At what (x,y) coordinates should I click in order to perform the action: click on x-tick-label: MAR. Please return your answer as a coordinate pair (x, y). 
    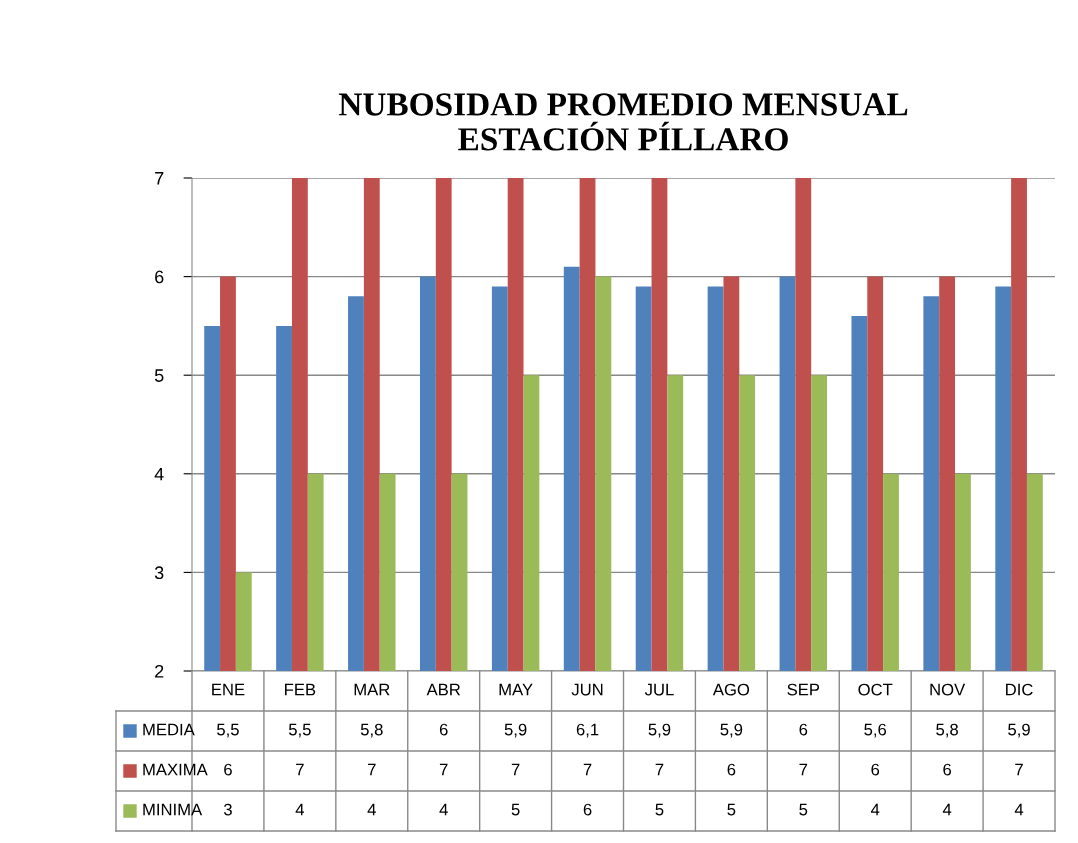
    Looking at the image, I should click on (372, 689).